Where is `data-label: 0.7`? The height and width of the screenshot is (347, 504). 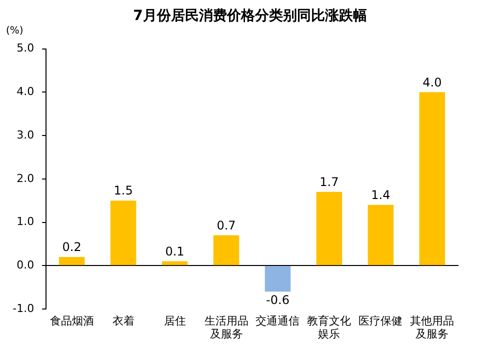 data-label: 0.7 is located at coordinates (226, 225).